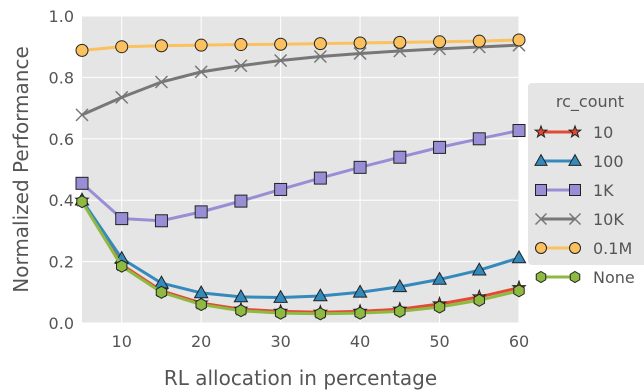  I want to click on legend-label: 10, so click(603, 132).